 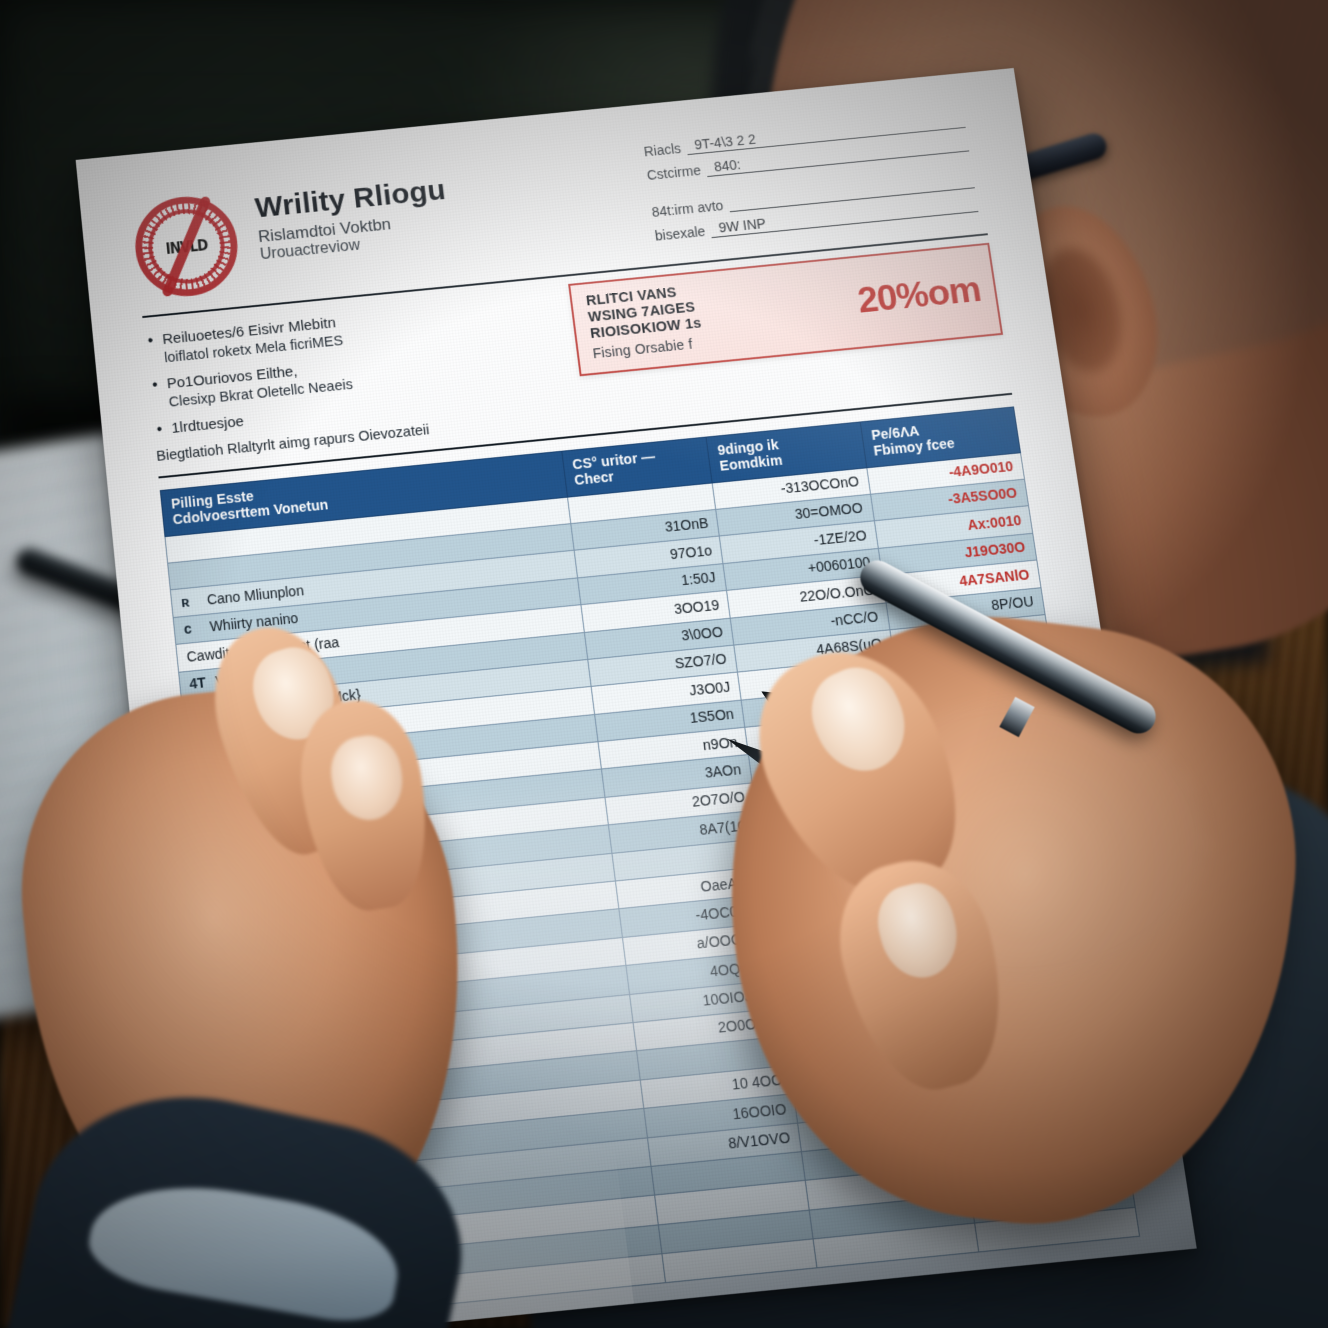 What do you see at coordinates (197, 683) in the screenshot?
I see `row-code: 4T` at bounding box center [197, 683].